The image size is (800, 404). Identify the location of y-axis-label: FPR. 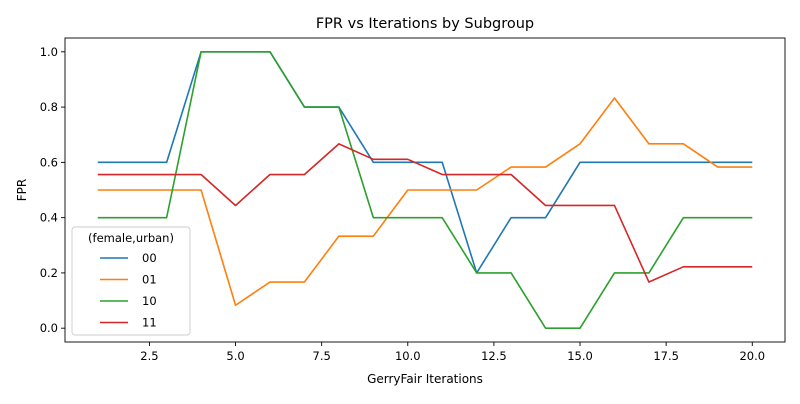
(22, 190).